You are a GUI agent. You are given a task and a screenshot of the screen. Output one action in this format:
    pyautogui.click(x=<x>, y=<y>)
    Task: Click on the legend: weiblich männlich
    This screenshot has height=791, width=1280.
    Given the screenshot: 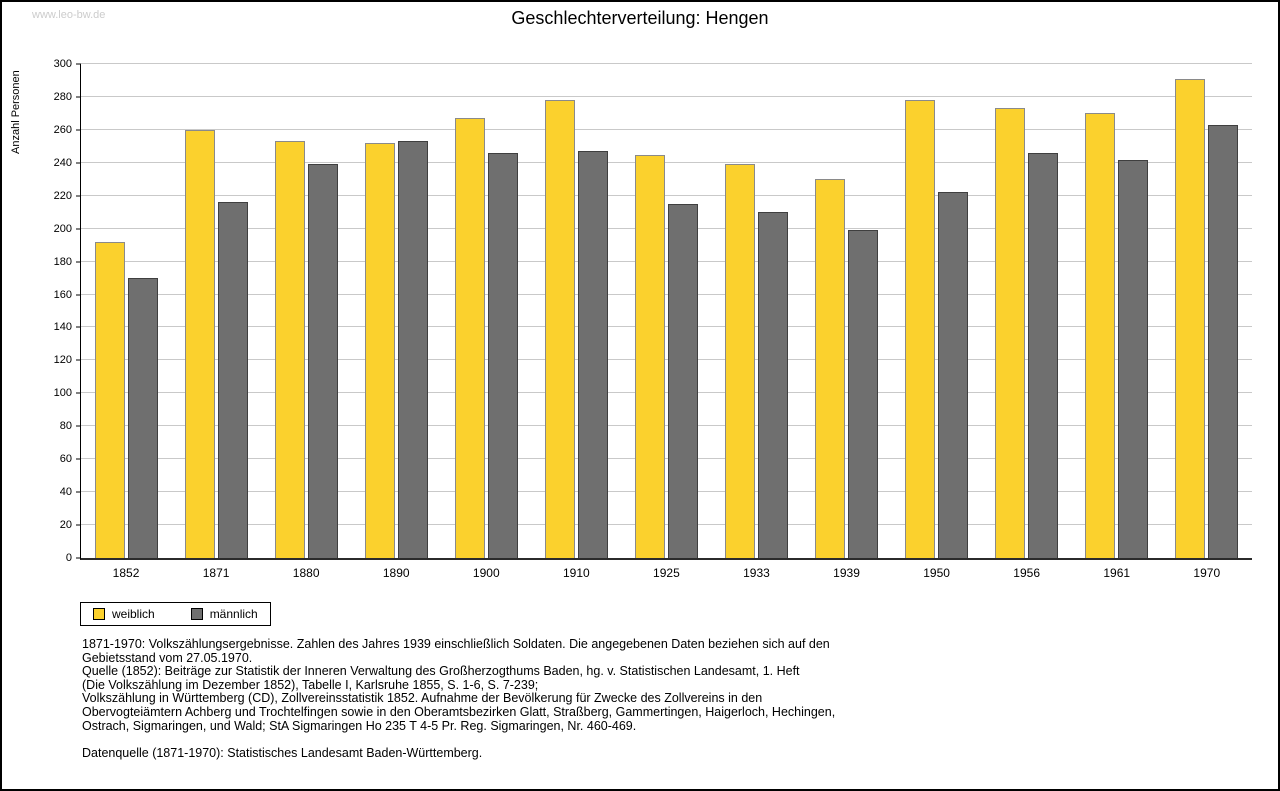 What is the action you would take?
    pyautogui.click(x=175, y=614)
    